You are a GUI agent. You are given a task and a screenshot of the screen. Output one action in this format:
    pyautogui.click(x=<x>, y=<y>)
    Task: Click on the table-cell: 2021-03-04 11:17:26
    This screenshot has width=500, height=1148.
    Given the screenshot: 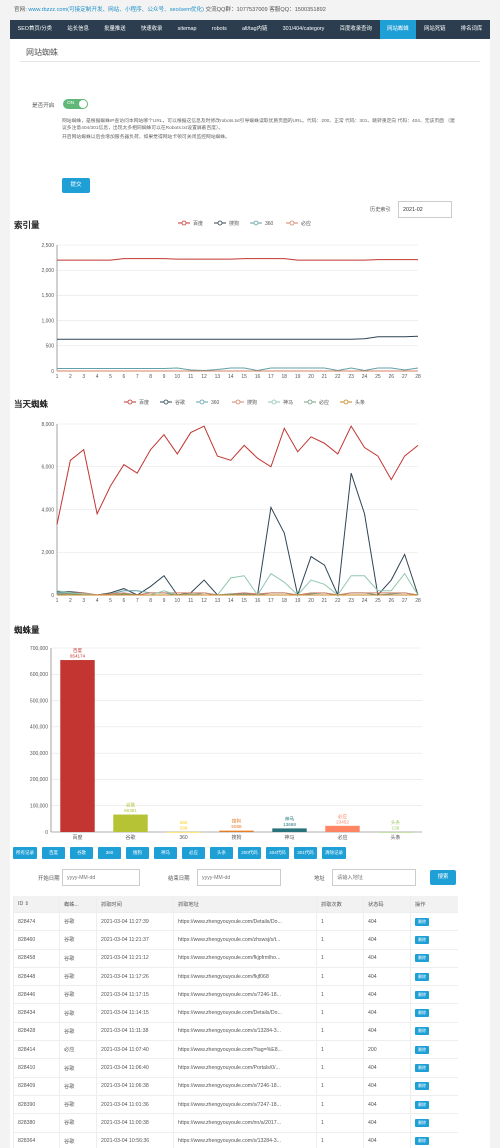 What is the action you would take?
    pyautogui.click(x=135, y=976)
    